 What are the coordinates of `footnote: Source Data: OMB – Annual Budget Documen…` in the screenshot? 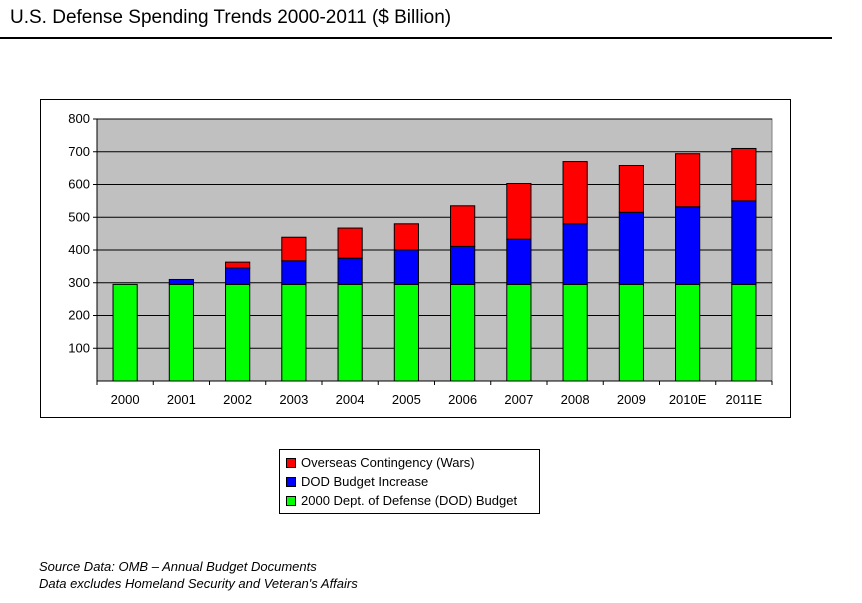 It's located at (198, 575).